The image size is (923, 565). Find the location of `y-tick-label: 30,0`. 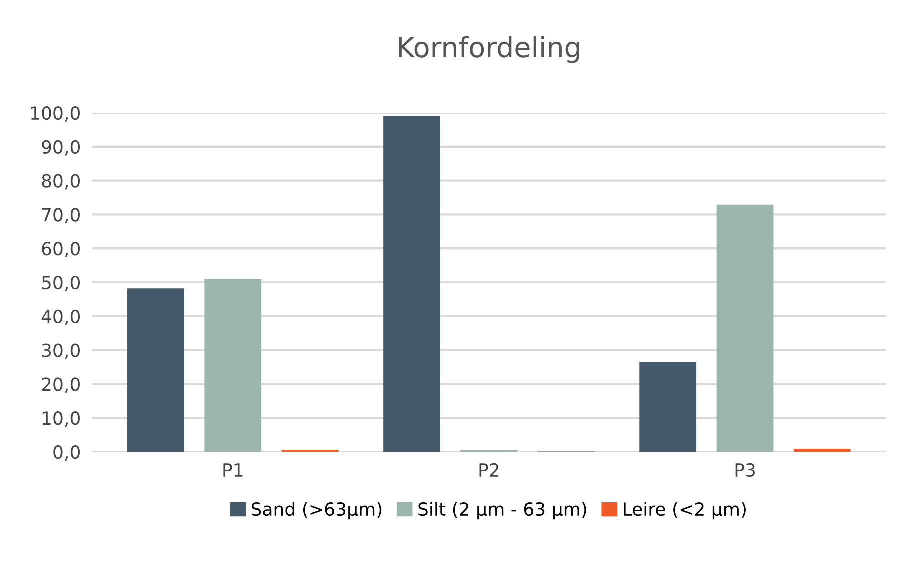

y-tick-label: 30,0 is located at coordinates (61, 352).